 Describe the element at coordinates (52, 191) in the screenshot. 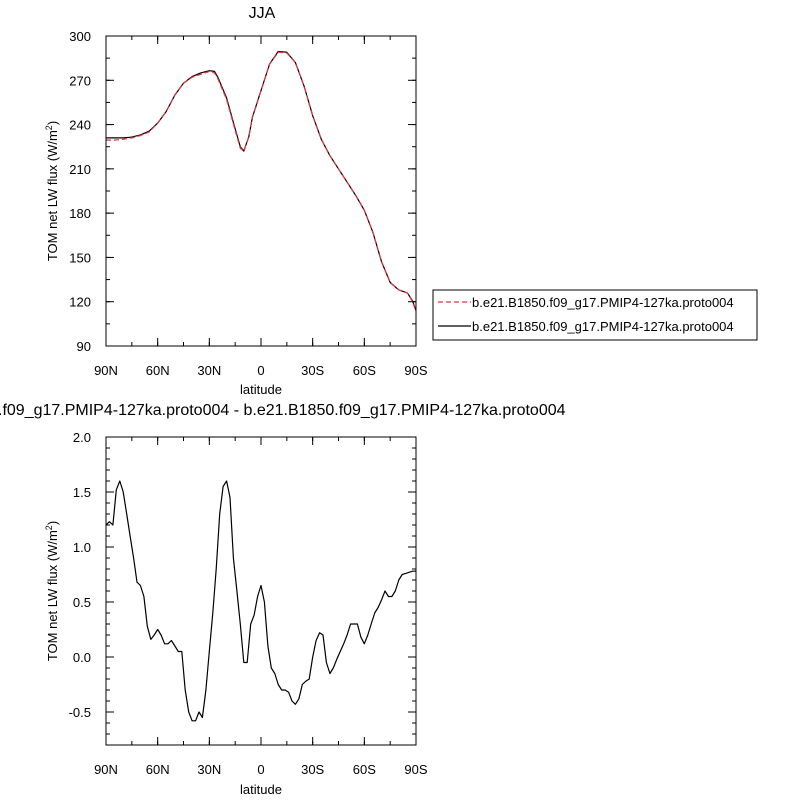

I see `top-y-axis-label: TOM net LW flux (W/m2)` at that location.